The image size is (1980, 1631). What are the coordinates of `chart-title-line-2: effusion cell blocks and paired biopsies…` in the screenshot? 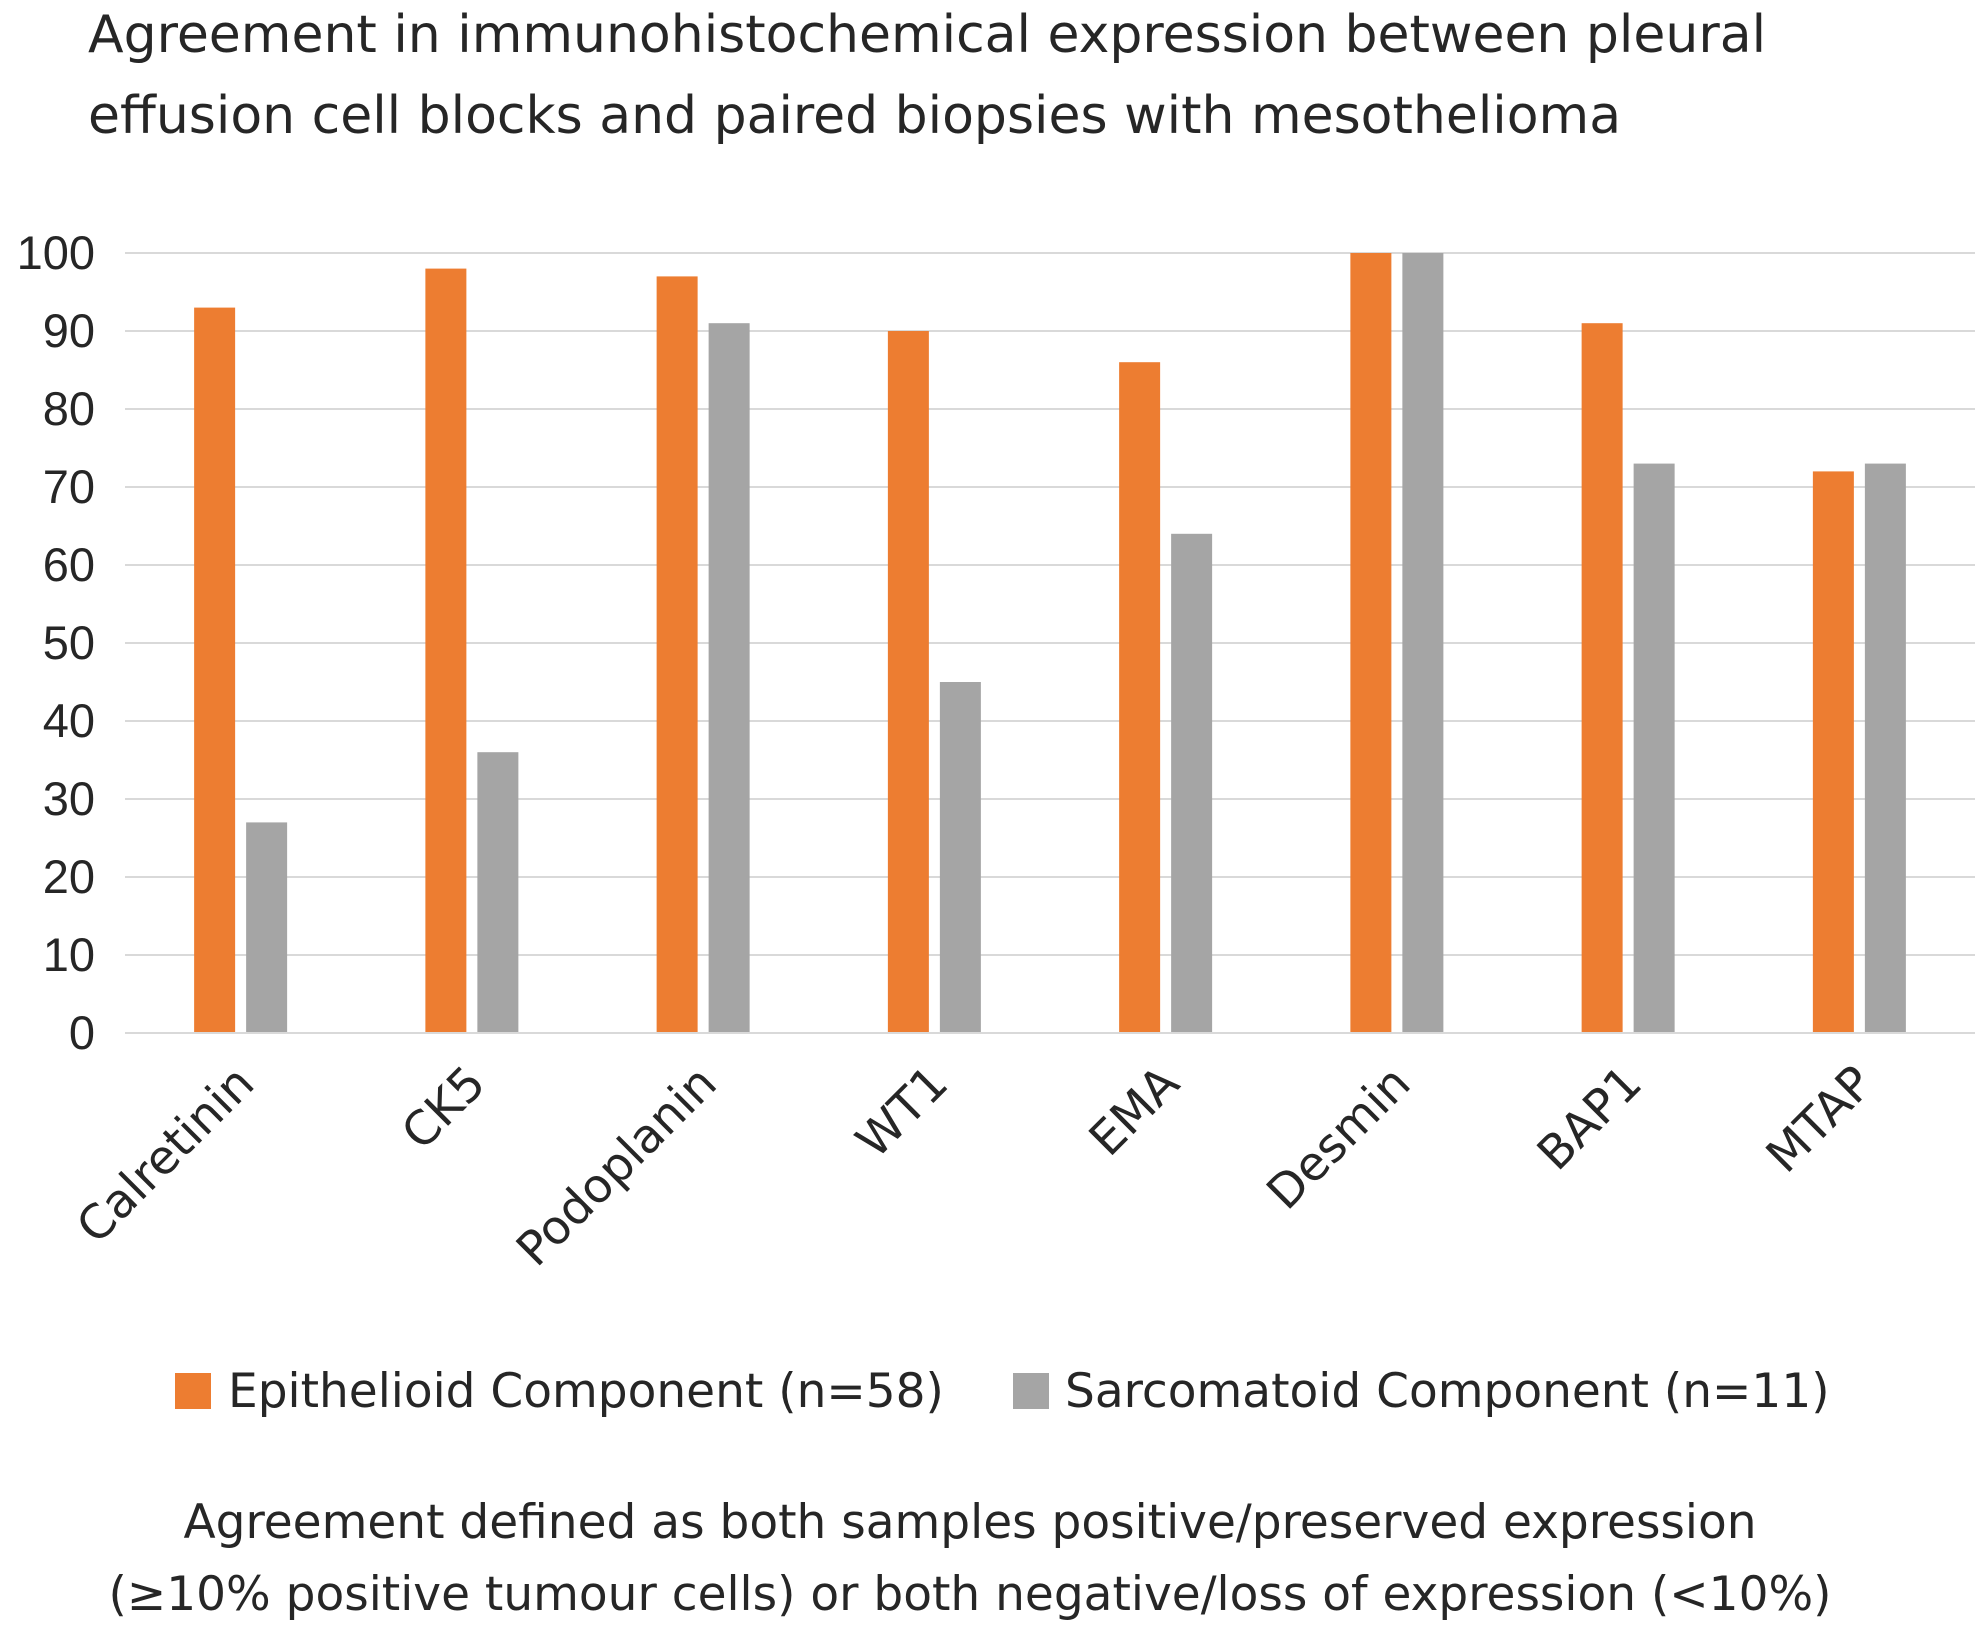 It's located at (854, 116).